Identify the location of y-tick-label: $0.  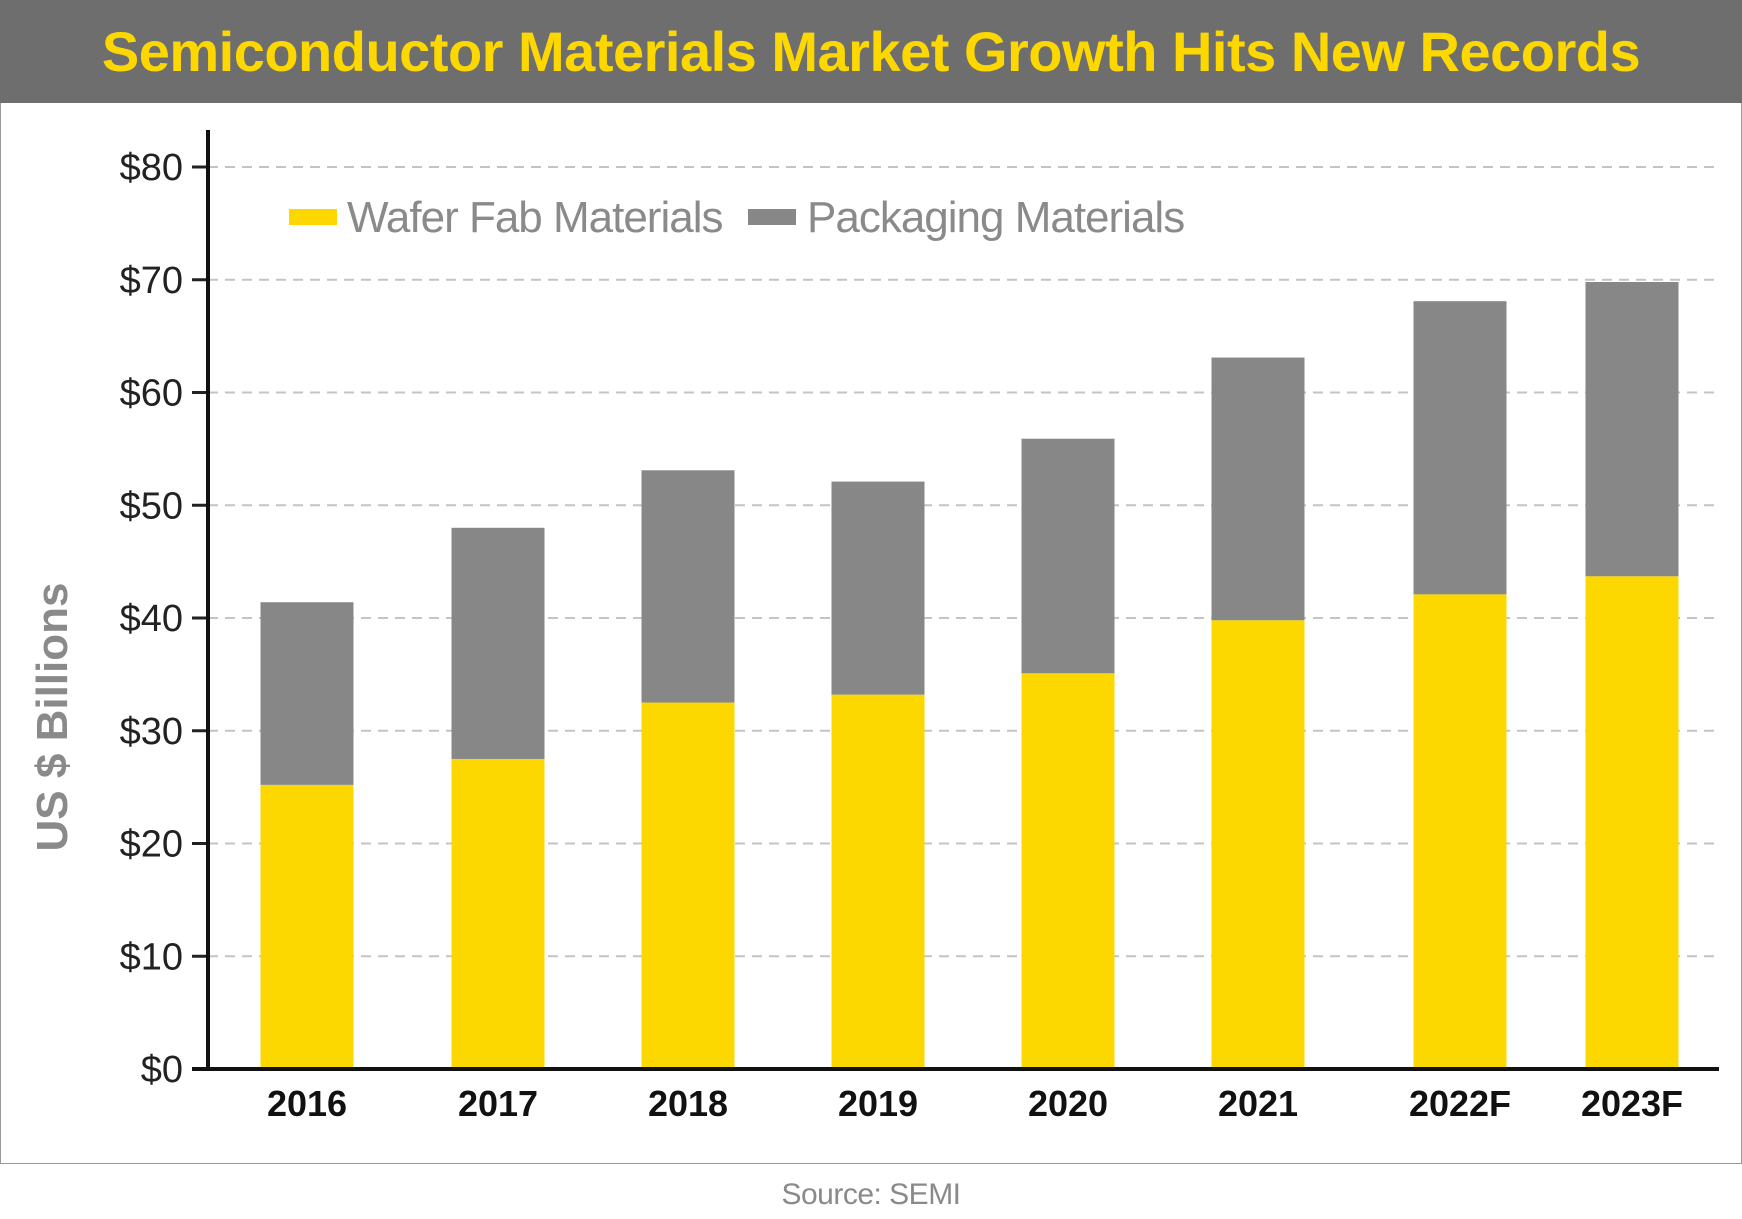
(162, 1070).